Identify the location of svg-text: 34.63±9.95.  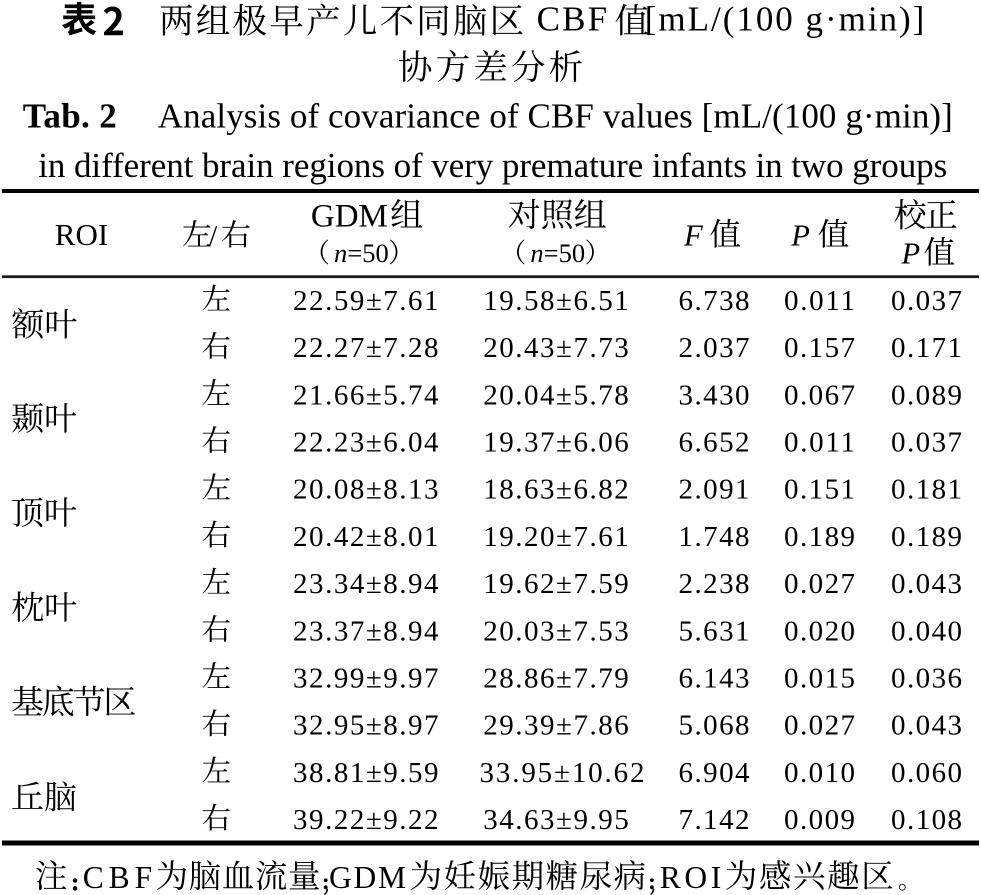
(556, 820).